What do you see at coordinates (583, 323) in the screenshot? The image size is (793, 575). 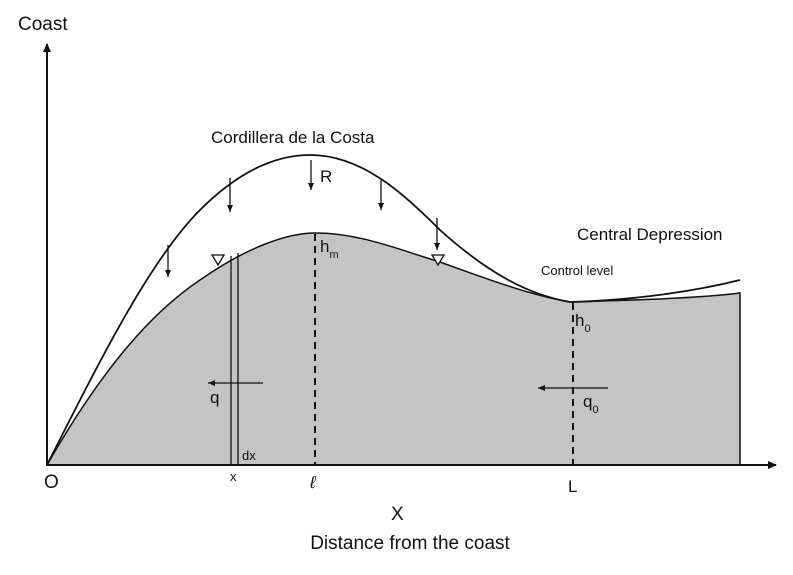 I see `h0-label: h0` at bounding box center [583, 323].